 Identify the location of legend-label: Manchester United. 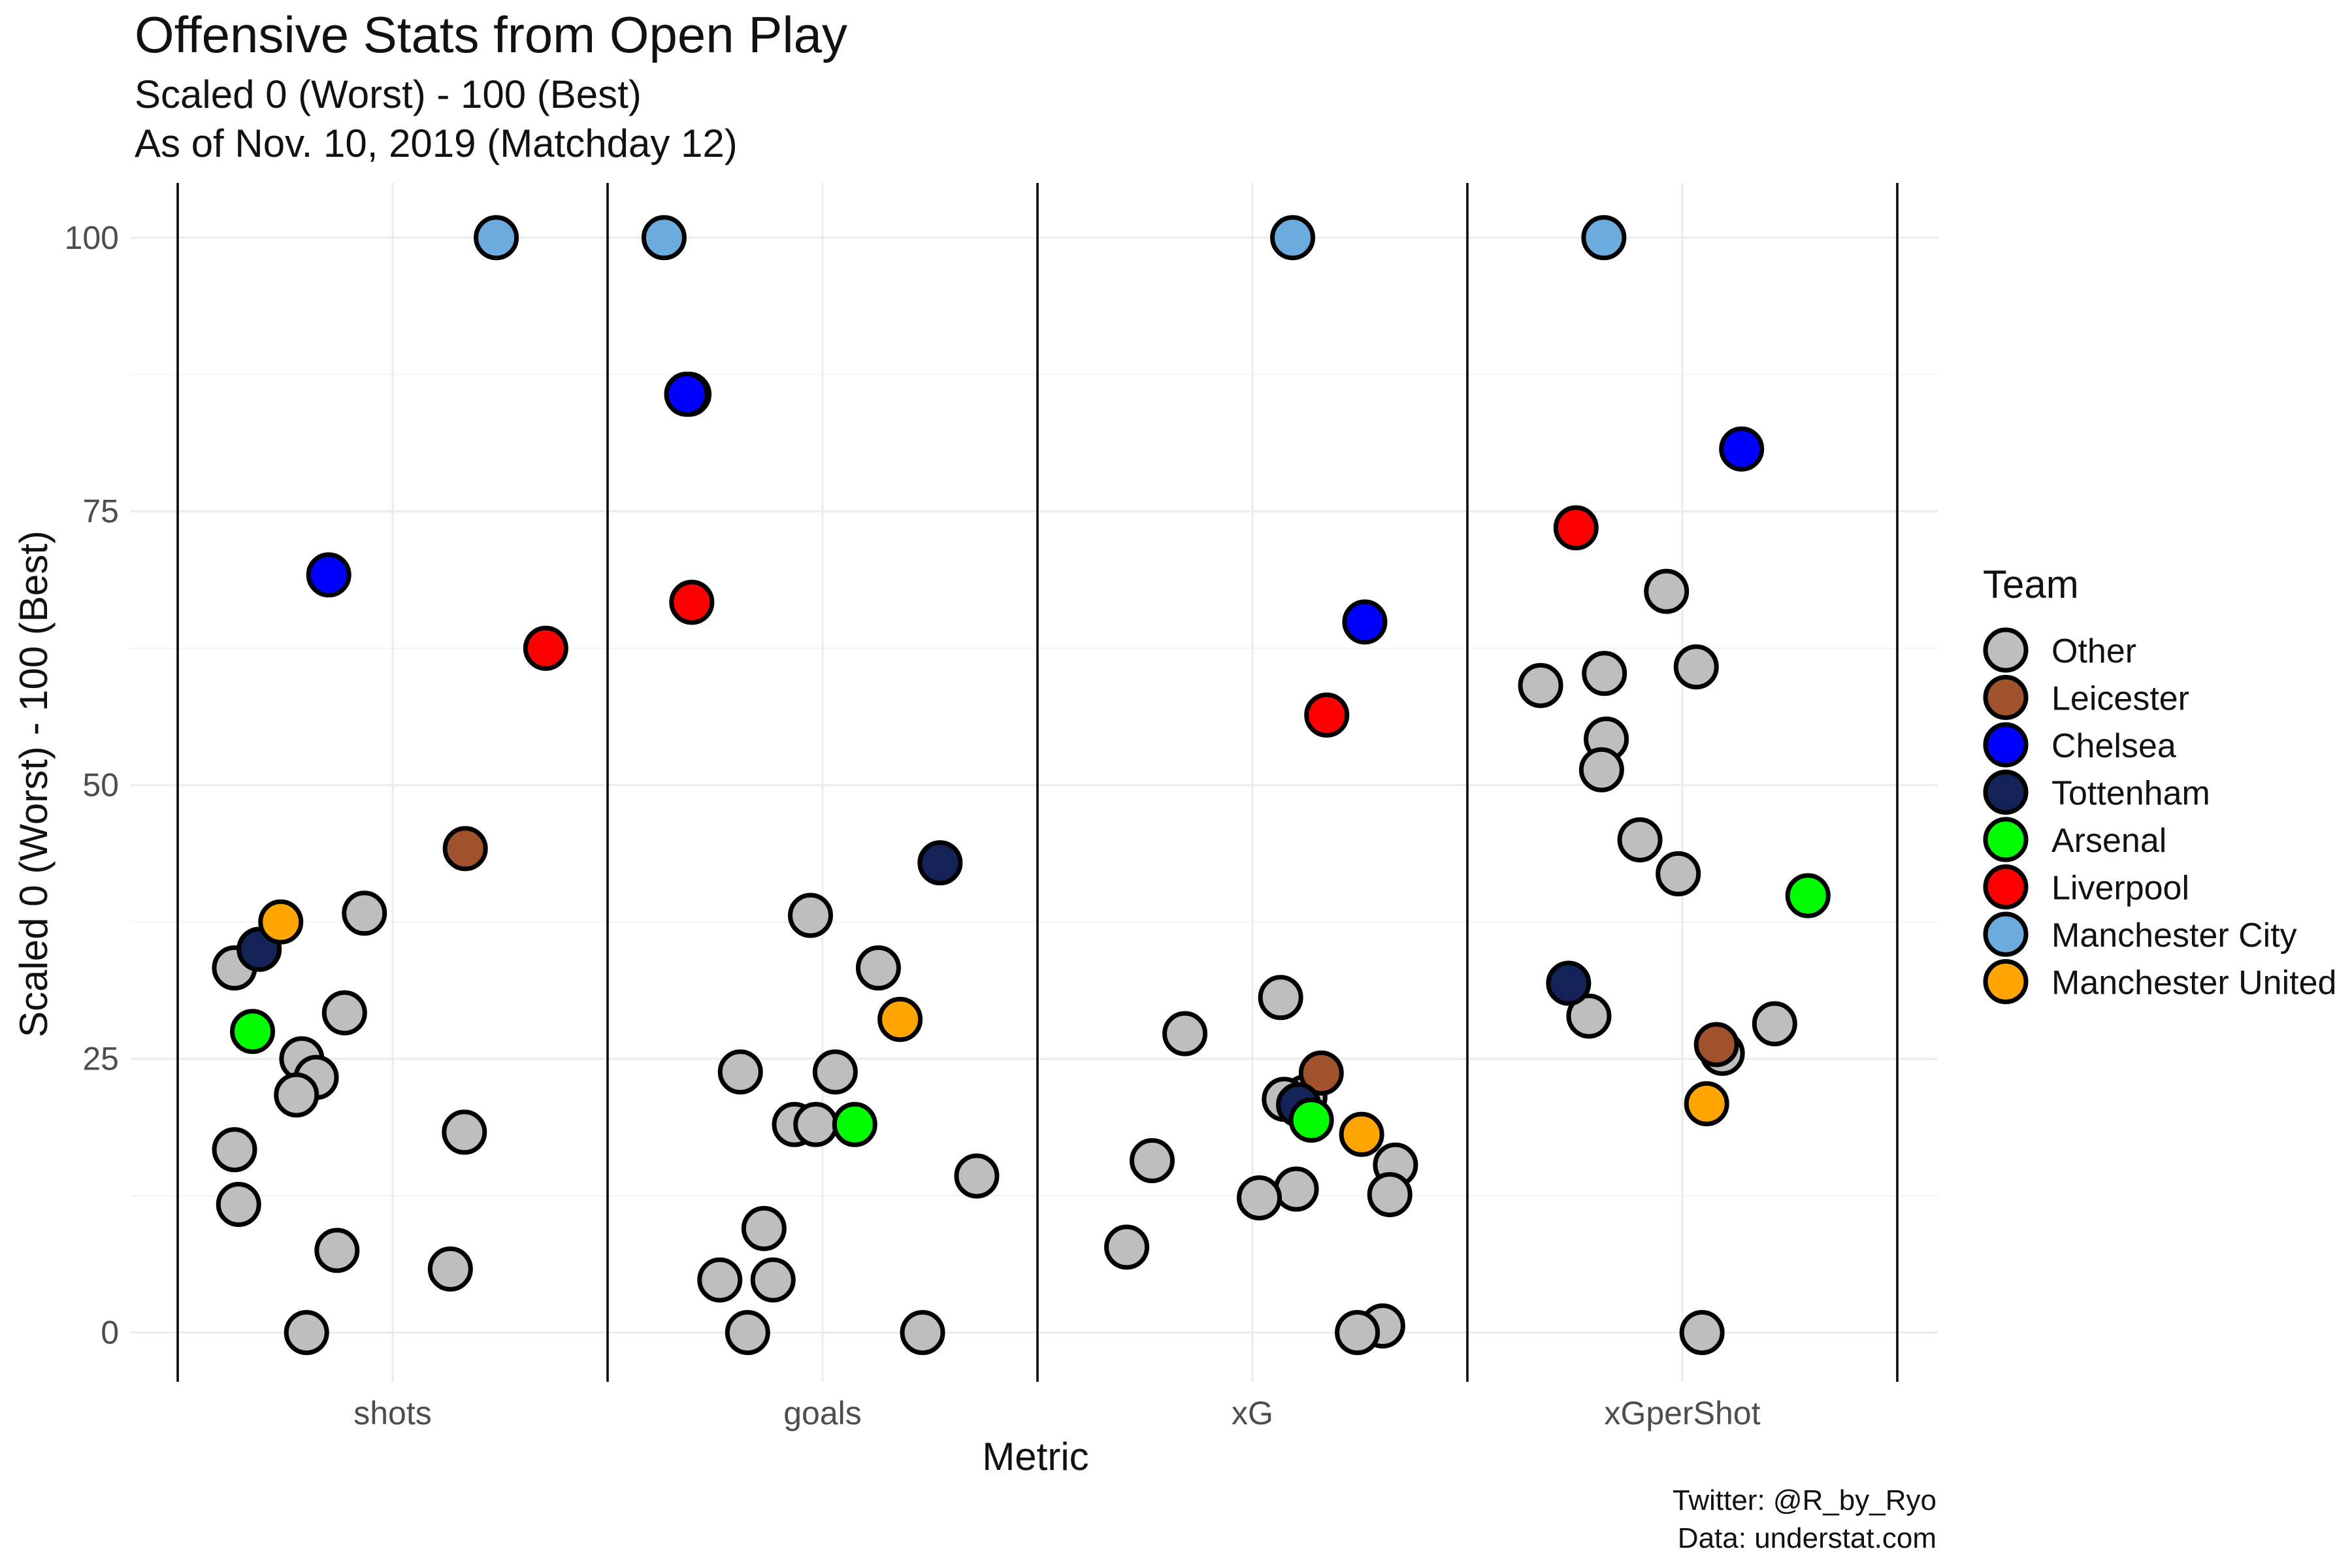
(2193, 983).